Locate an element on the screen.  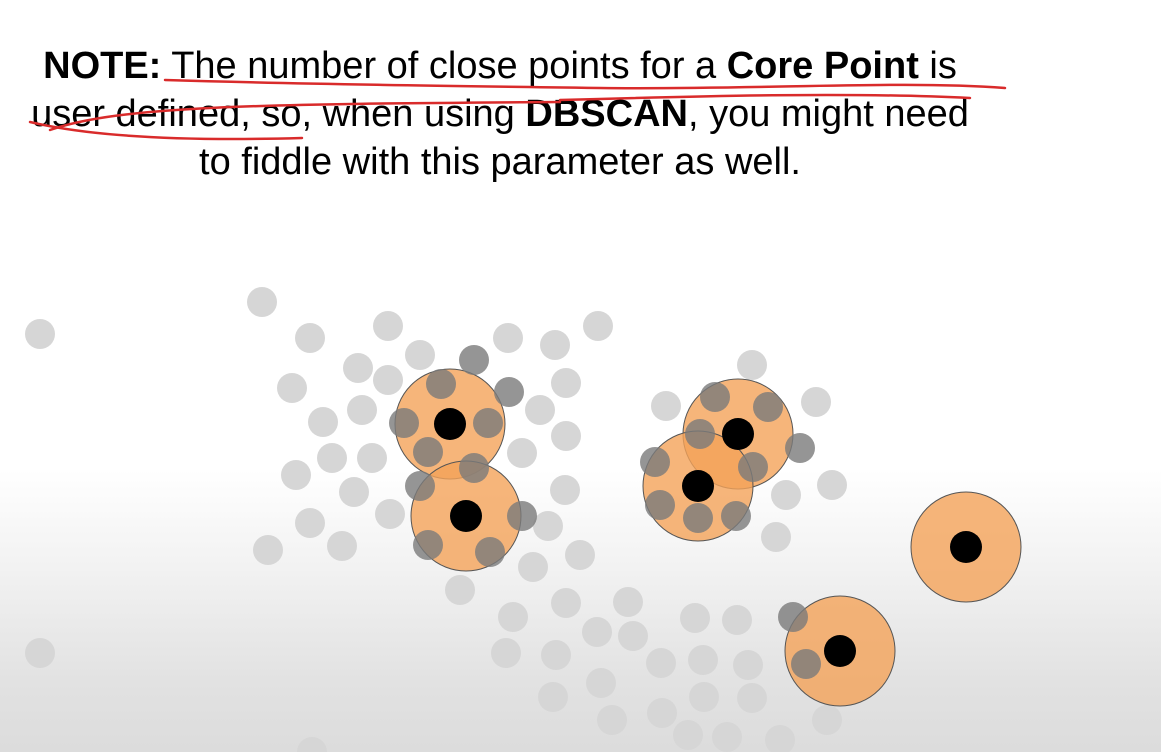
note-label: NOTE: is located at coordinates (102, 66).